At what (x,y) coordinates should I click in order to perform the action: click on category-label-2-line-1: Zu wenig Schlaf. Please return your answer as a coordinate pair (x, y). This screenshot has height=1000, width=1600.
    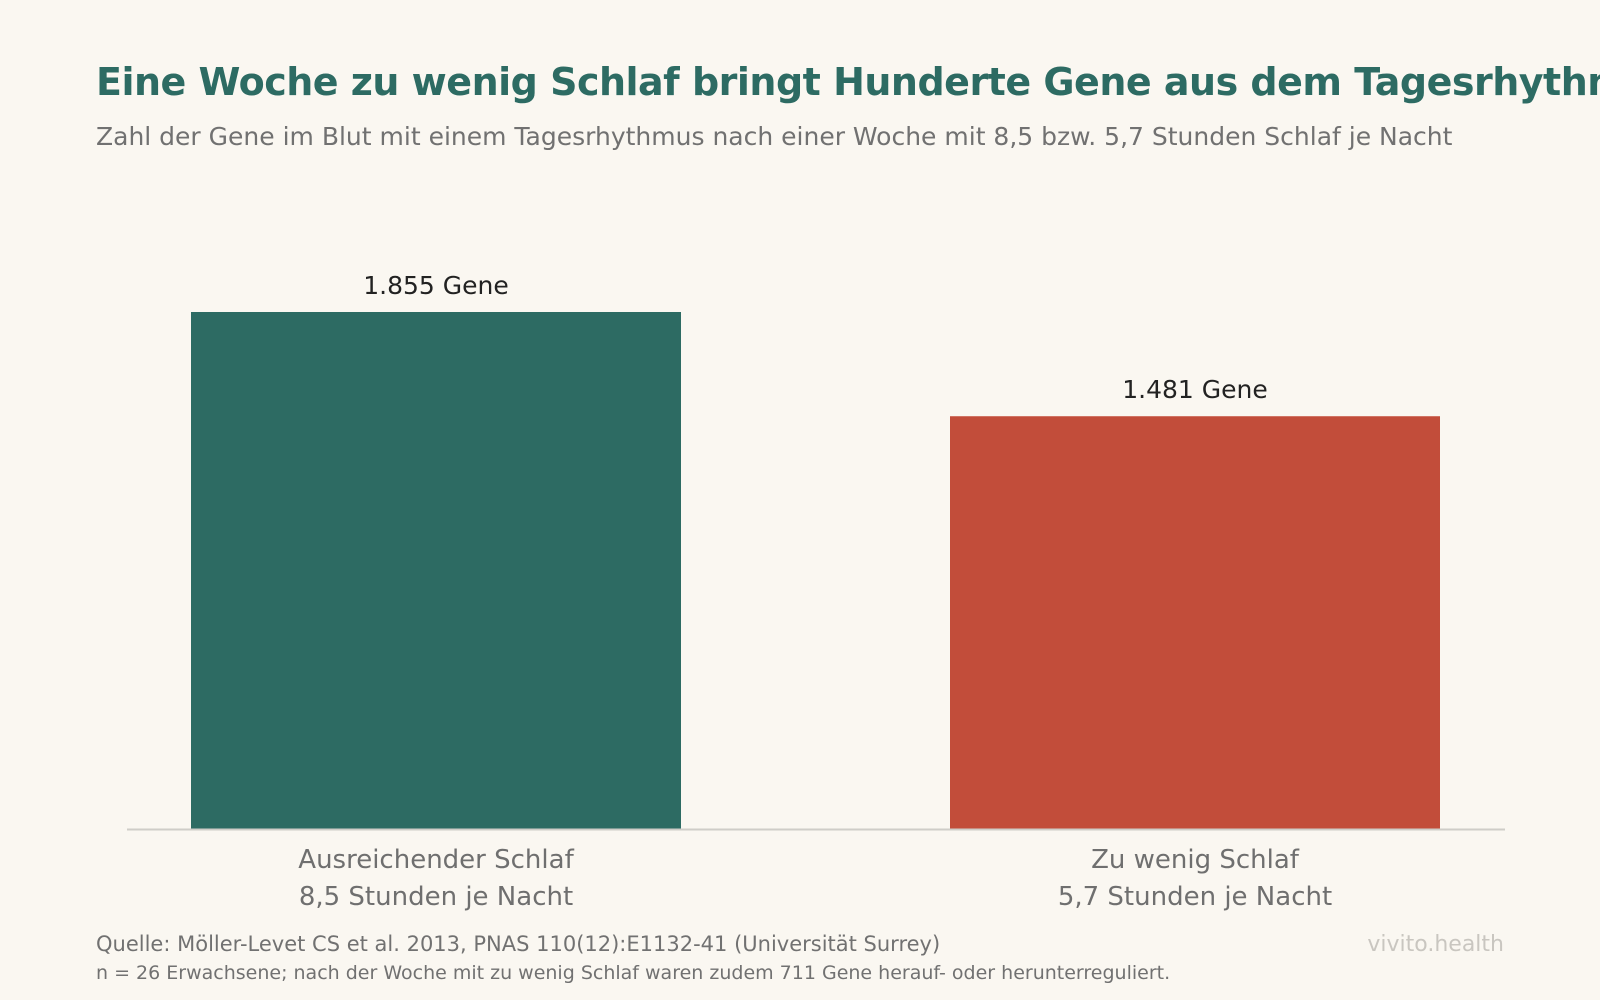
    Looking at the image, I should click on (1195, 860).